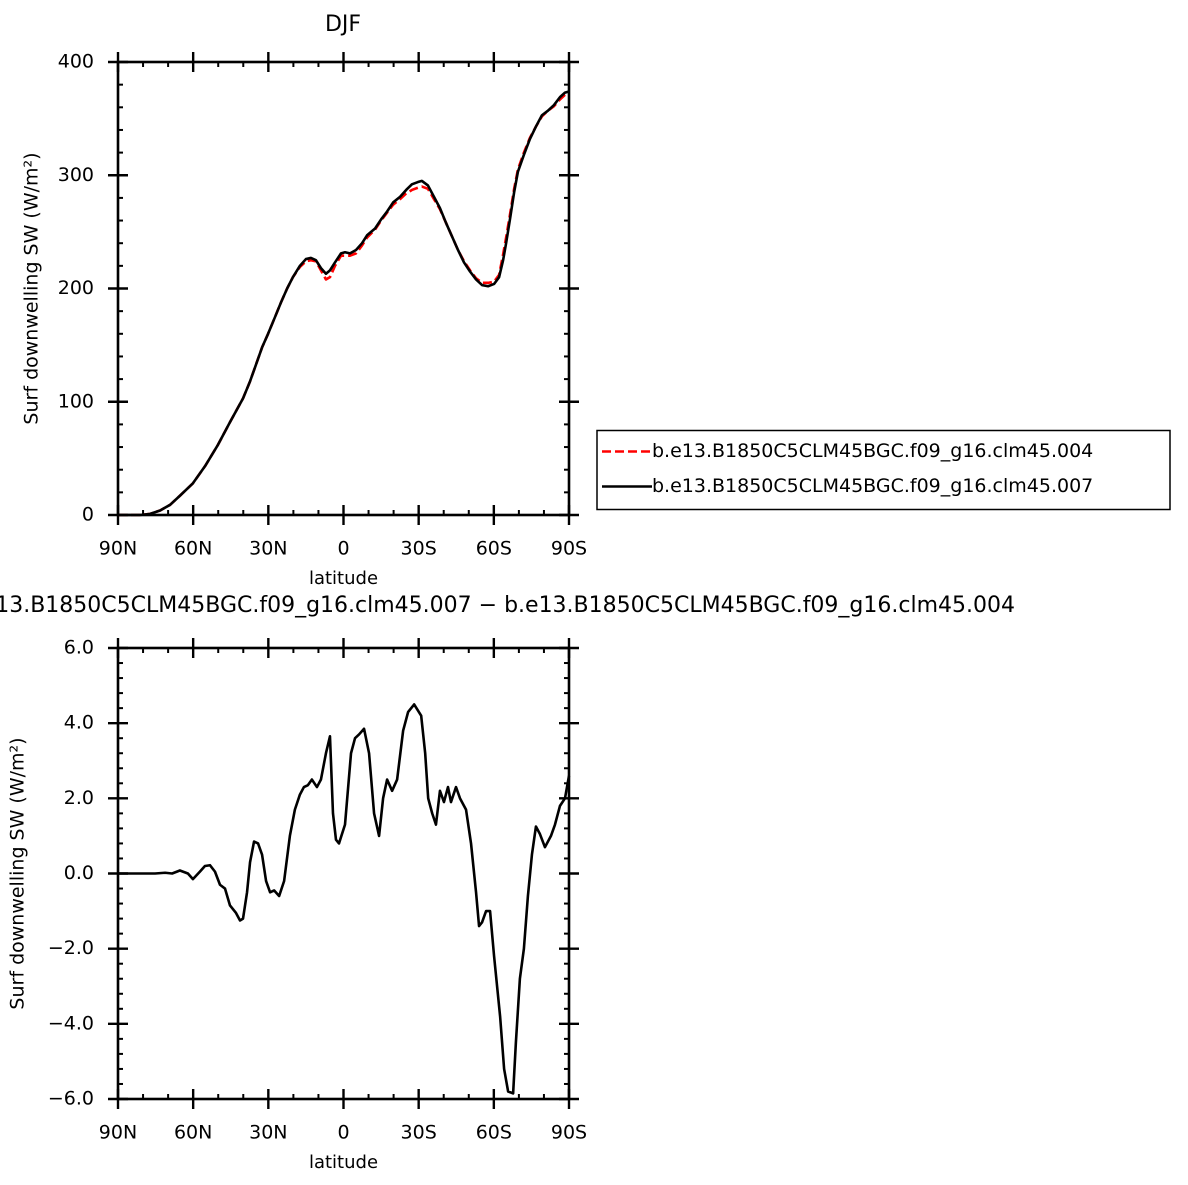 This screenshot has width=1188, height=1185. What do you see at coordinates (79, 648) in the screenshot?
I see `y-tick-label: 6.0` at bounding box center [79, 648].